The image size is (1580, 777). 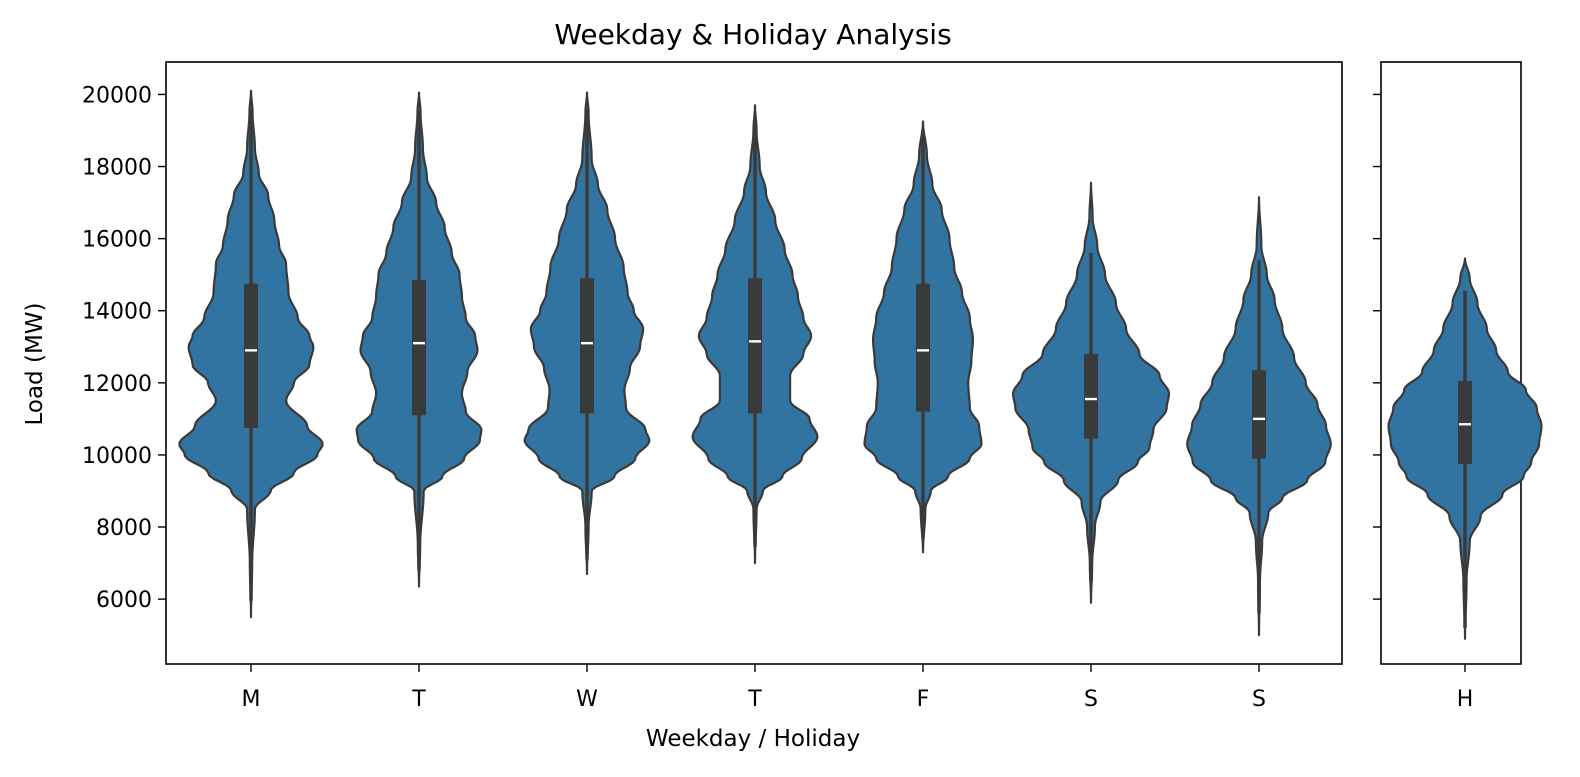 What do you see at coordinates (35, 363) in the screenshot?
I see `y-axis-label: Load (MW)` at bounding box center [35, 363].